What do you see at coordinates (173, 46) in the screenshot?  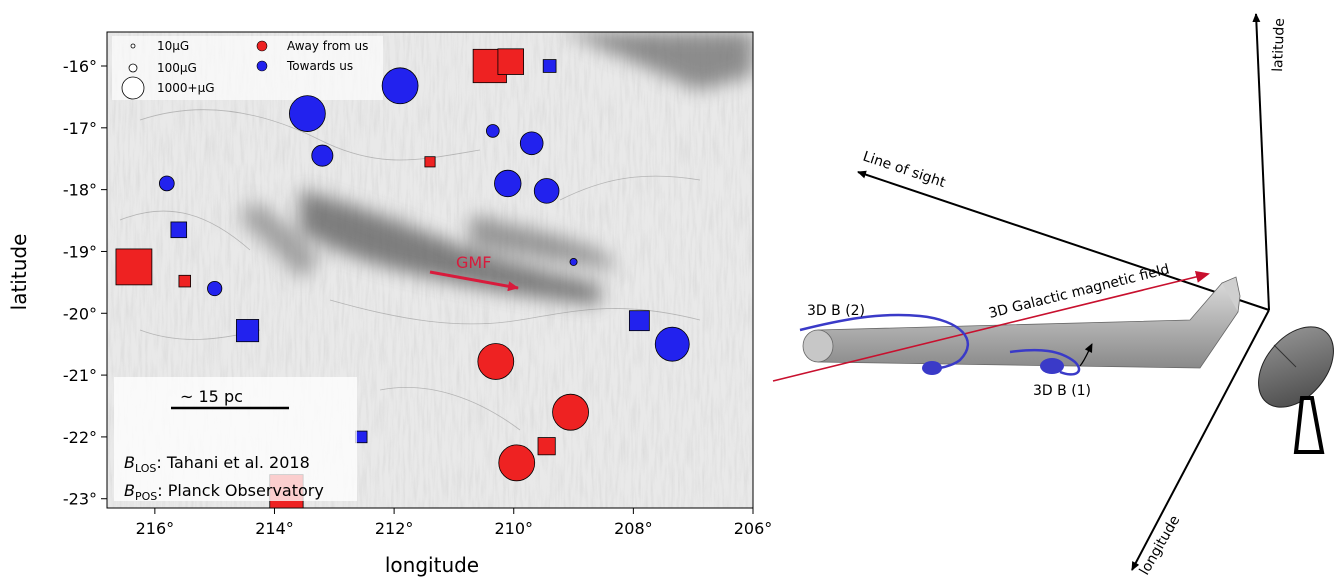 I see `size-legend-label: 10μG` at bounding box center [173, 46].